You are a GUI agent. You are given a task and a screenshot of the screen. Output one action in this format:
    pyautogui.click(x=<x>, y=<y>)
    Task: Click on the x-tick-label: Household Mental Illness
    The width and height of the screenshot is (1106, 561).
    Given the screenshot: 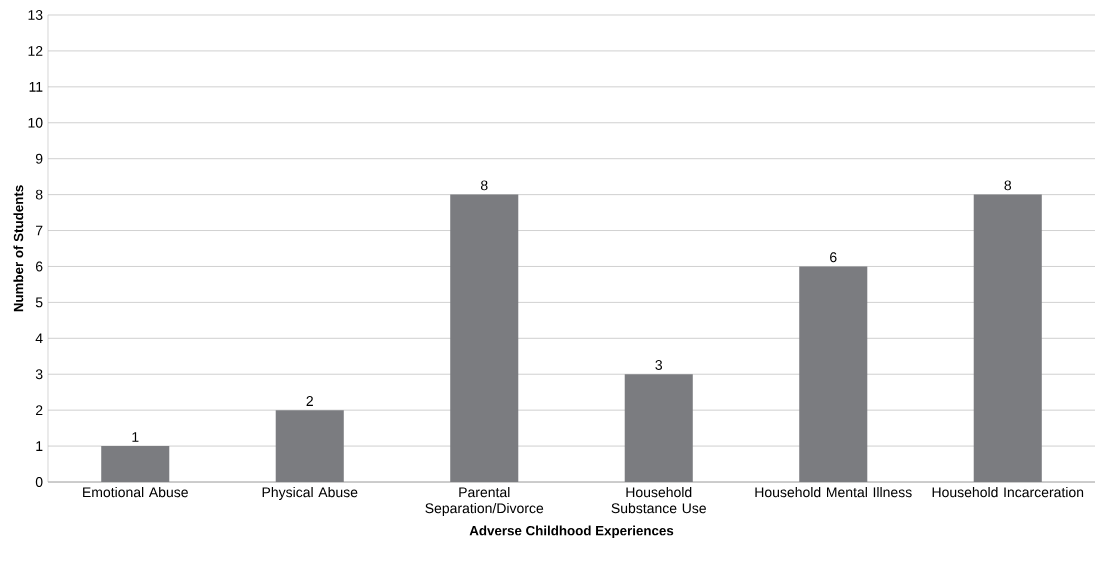 What is the action you would take?
    pyautogui.click(x=833, y=492)
    